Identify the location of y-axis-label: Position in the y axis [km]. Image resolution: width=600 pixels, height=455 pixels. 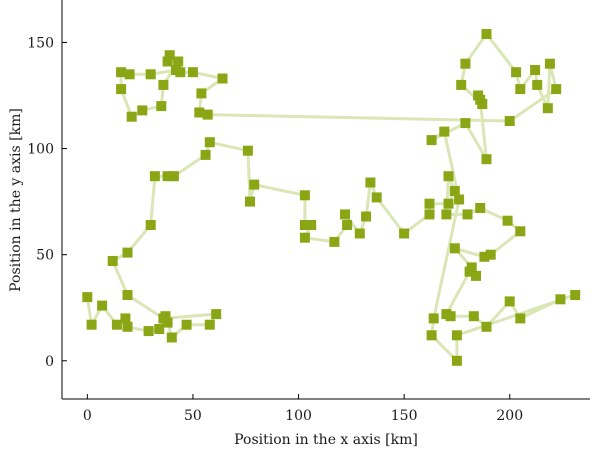
(16, 200).